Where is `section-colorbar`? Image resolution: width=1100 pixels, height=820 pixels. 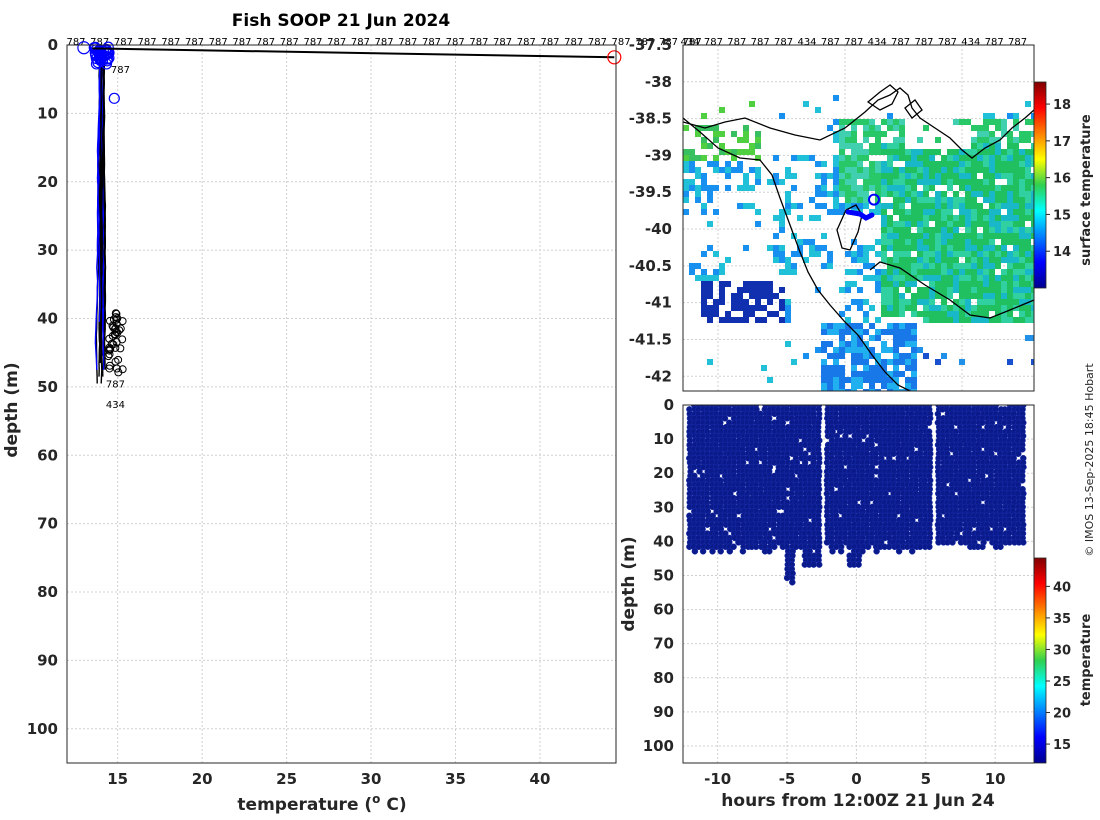 section-colorbar is located at coordinates (1040, 660).